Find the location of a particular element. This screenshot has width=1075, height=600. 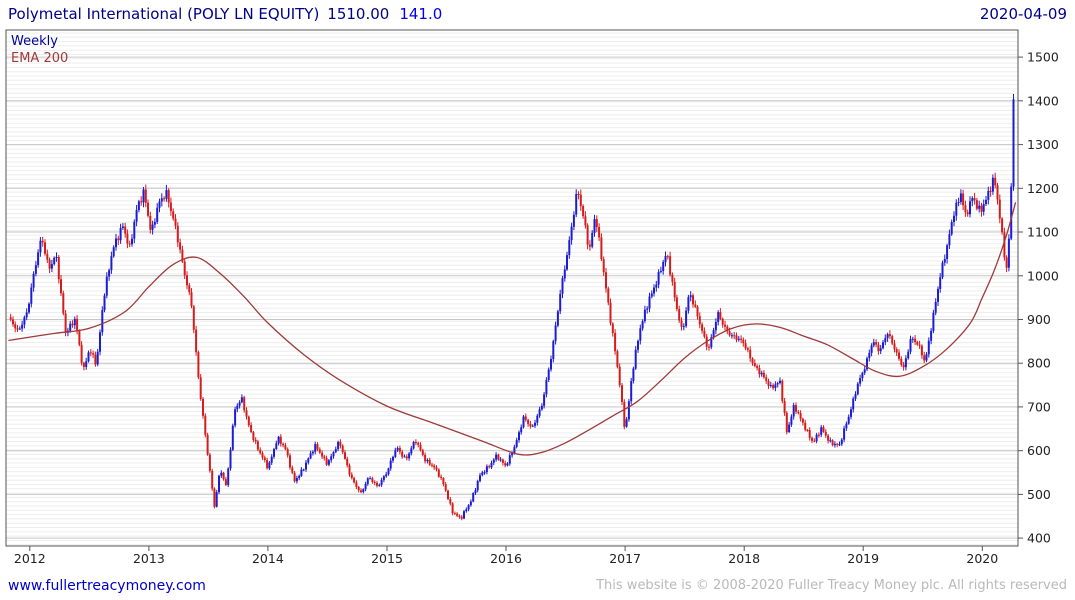

x-axis-label: 2015 is located at coordinates (387, 558).